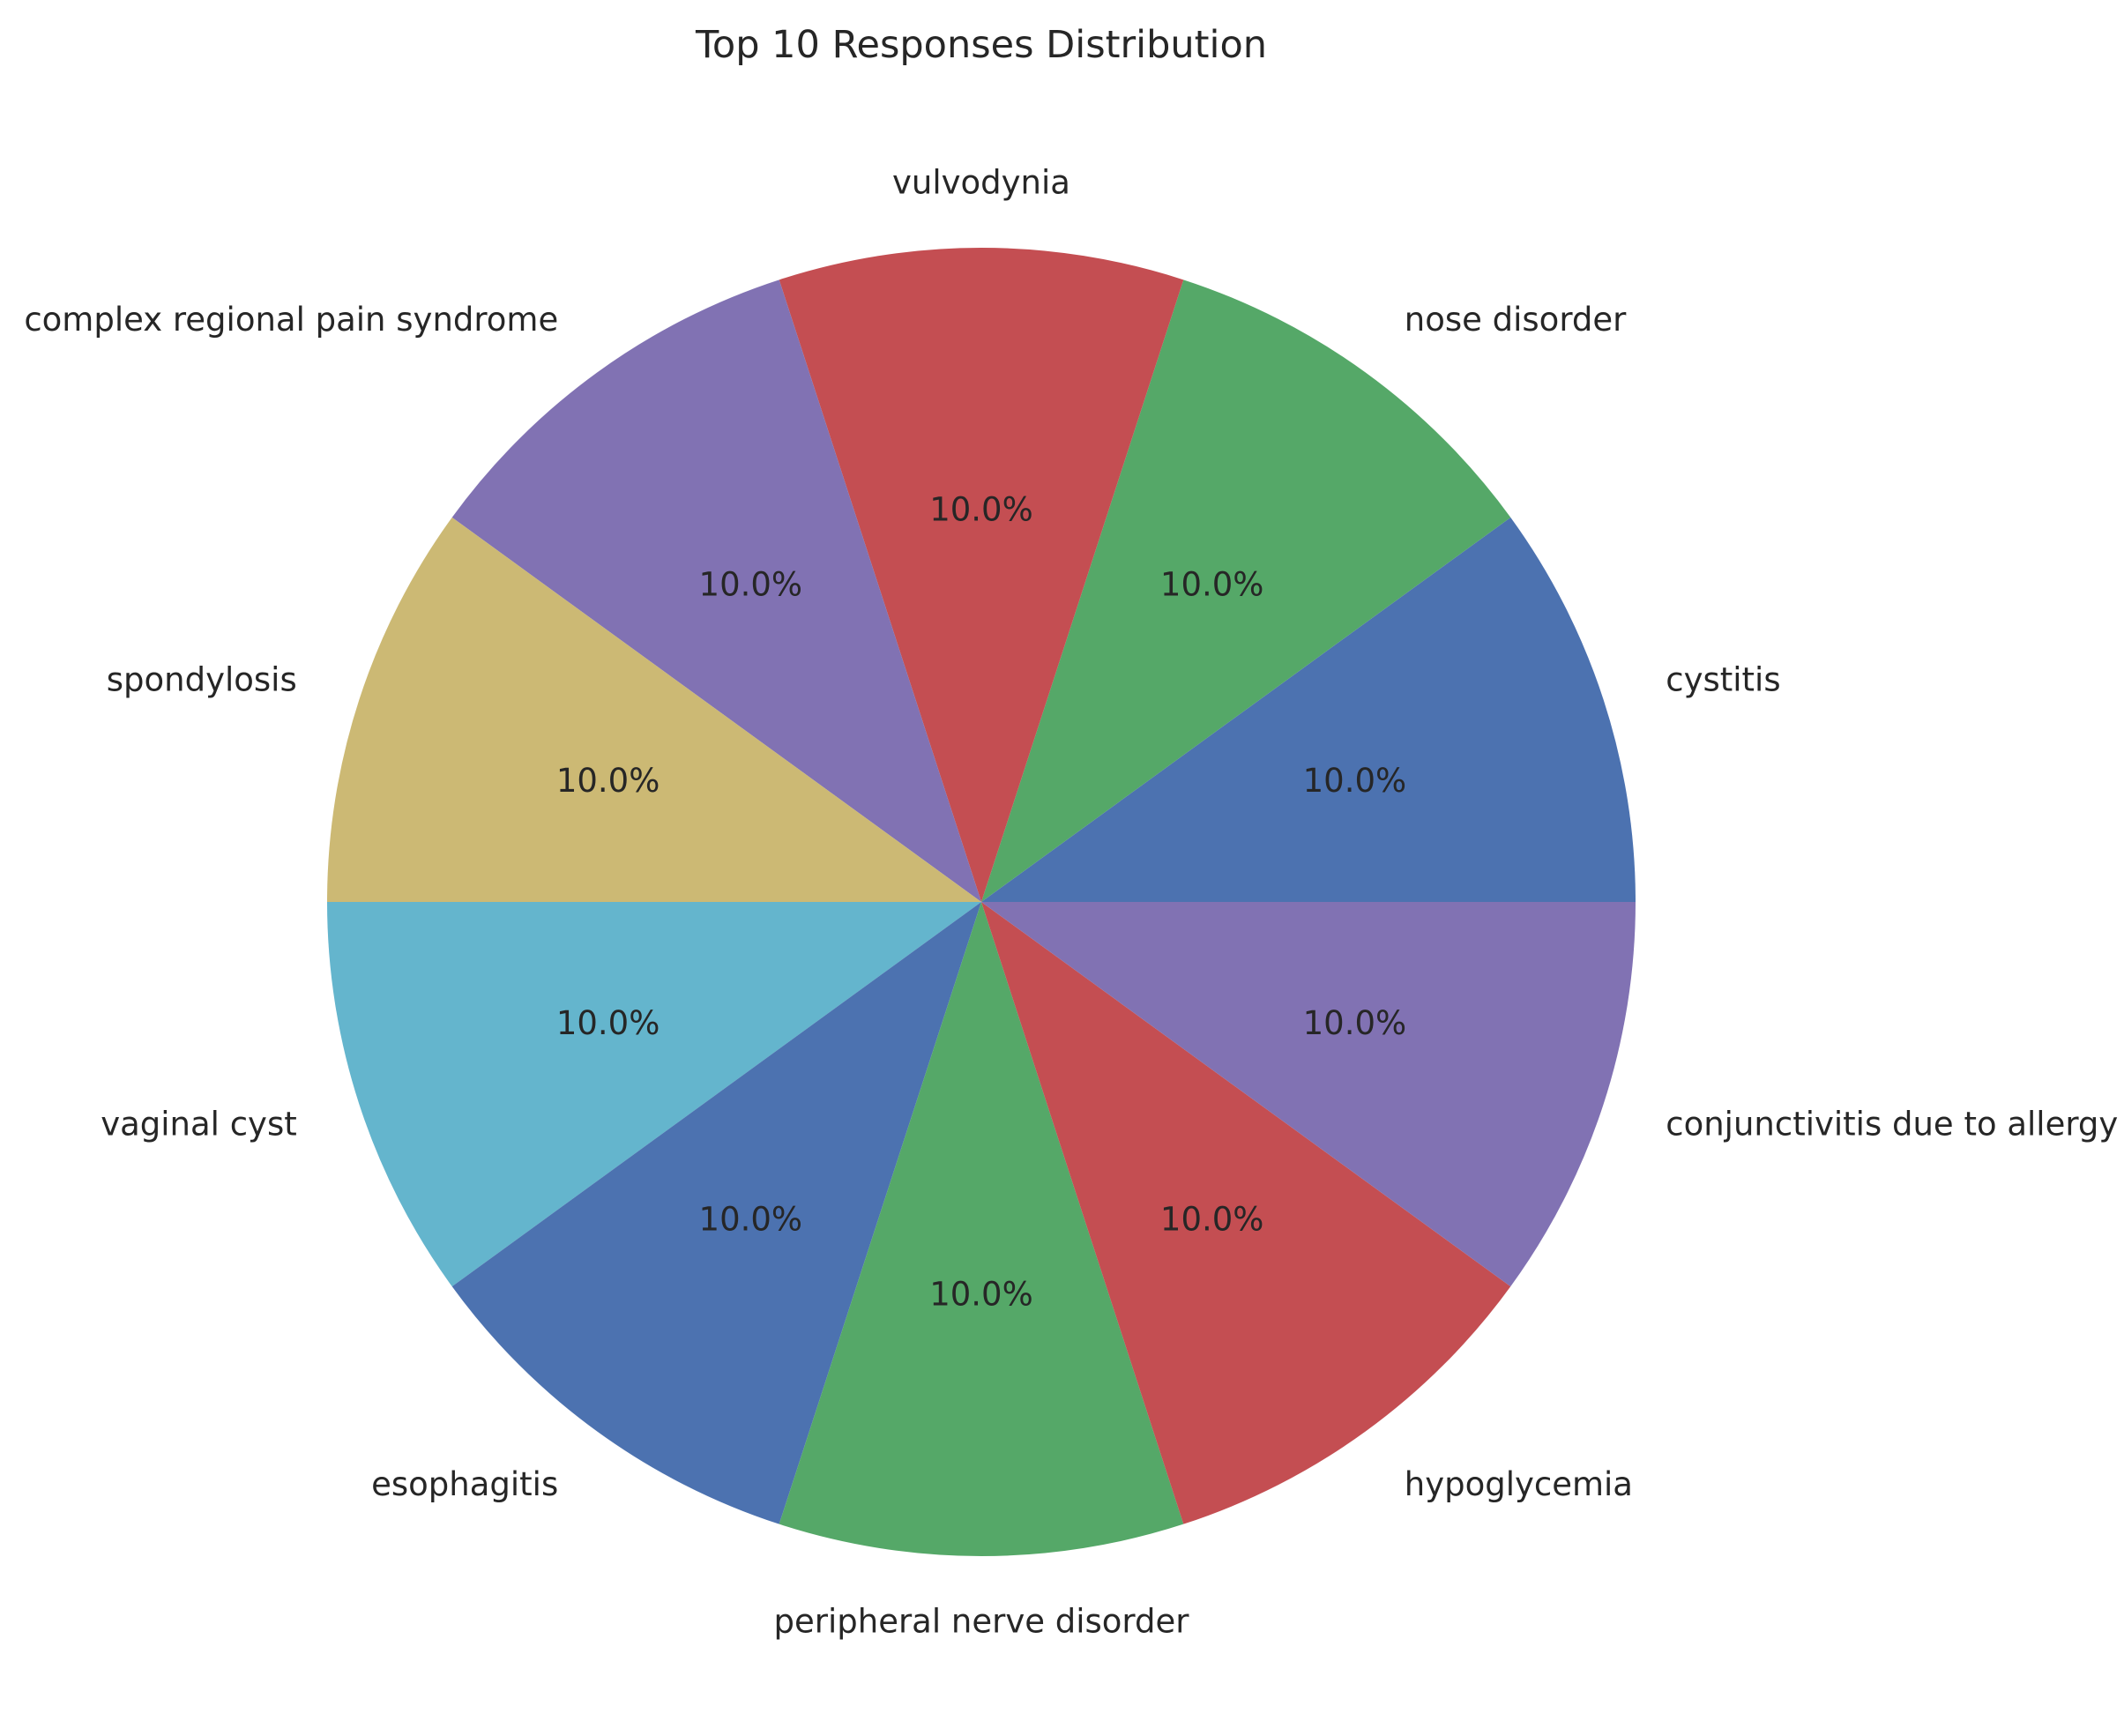 This screenshot has height=1736, width=2124. I want to click on pie-slice-nose-disorder, so click(1246, 591).